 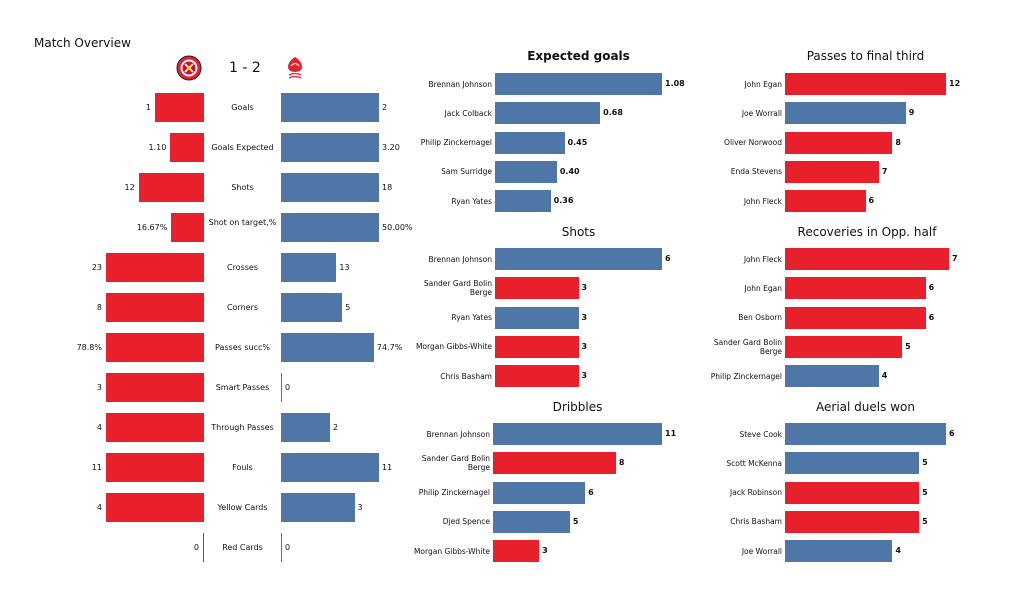 What do you see at coordinates (242, 387) in the screenshot?
I see `stat-label: Smart Passes` at bounding box center [242, 387].